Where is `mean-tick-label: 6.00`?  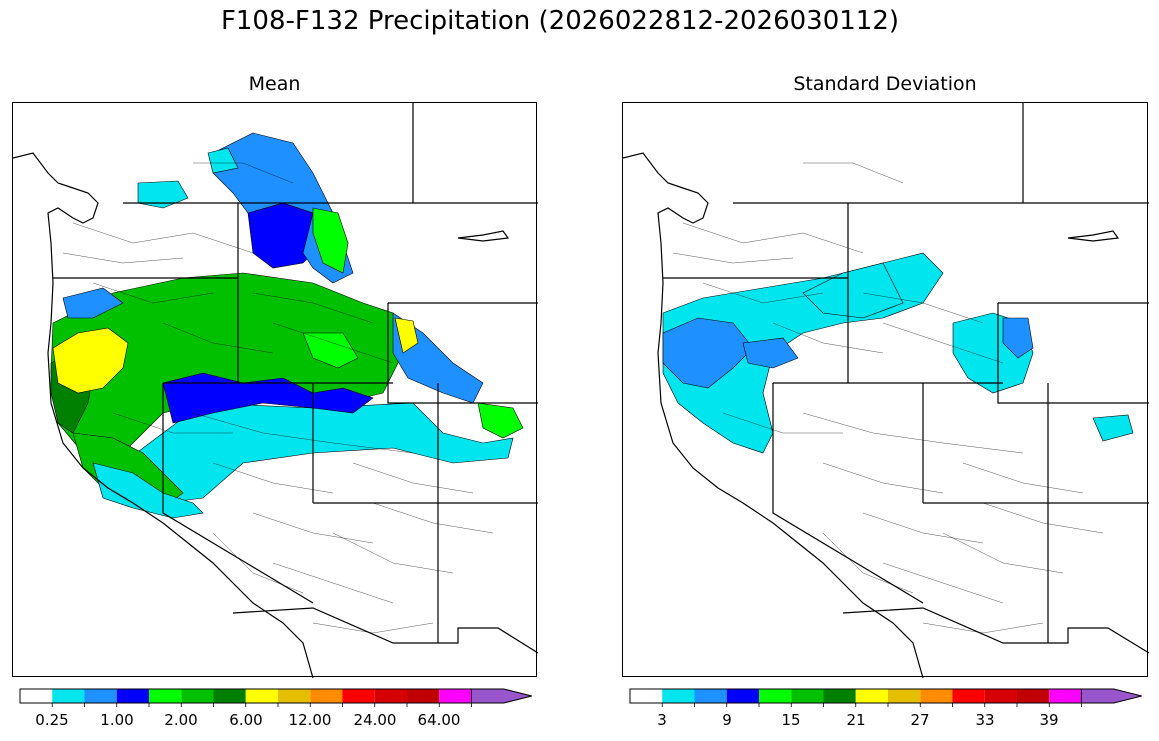
mean-tick-label: 6.00 is located at coordinates (246, 720).